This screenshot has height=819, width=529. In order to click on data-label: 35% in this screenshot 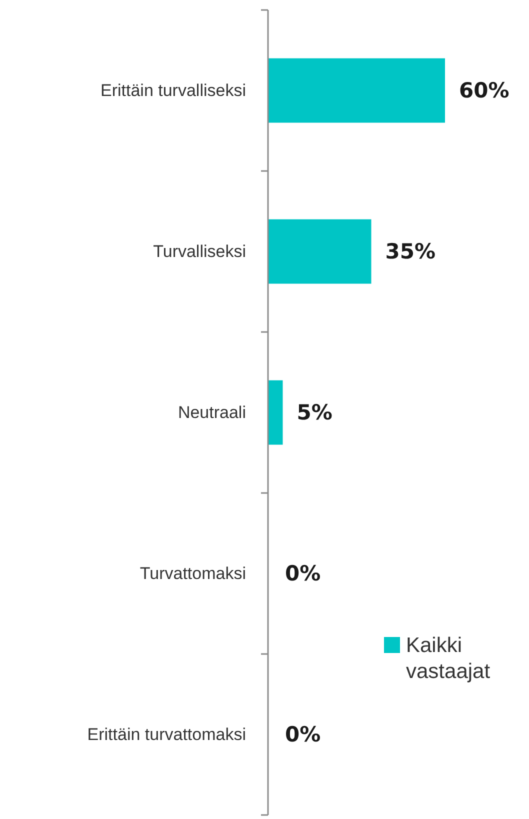, I will do `click(410, 252)`.